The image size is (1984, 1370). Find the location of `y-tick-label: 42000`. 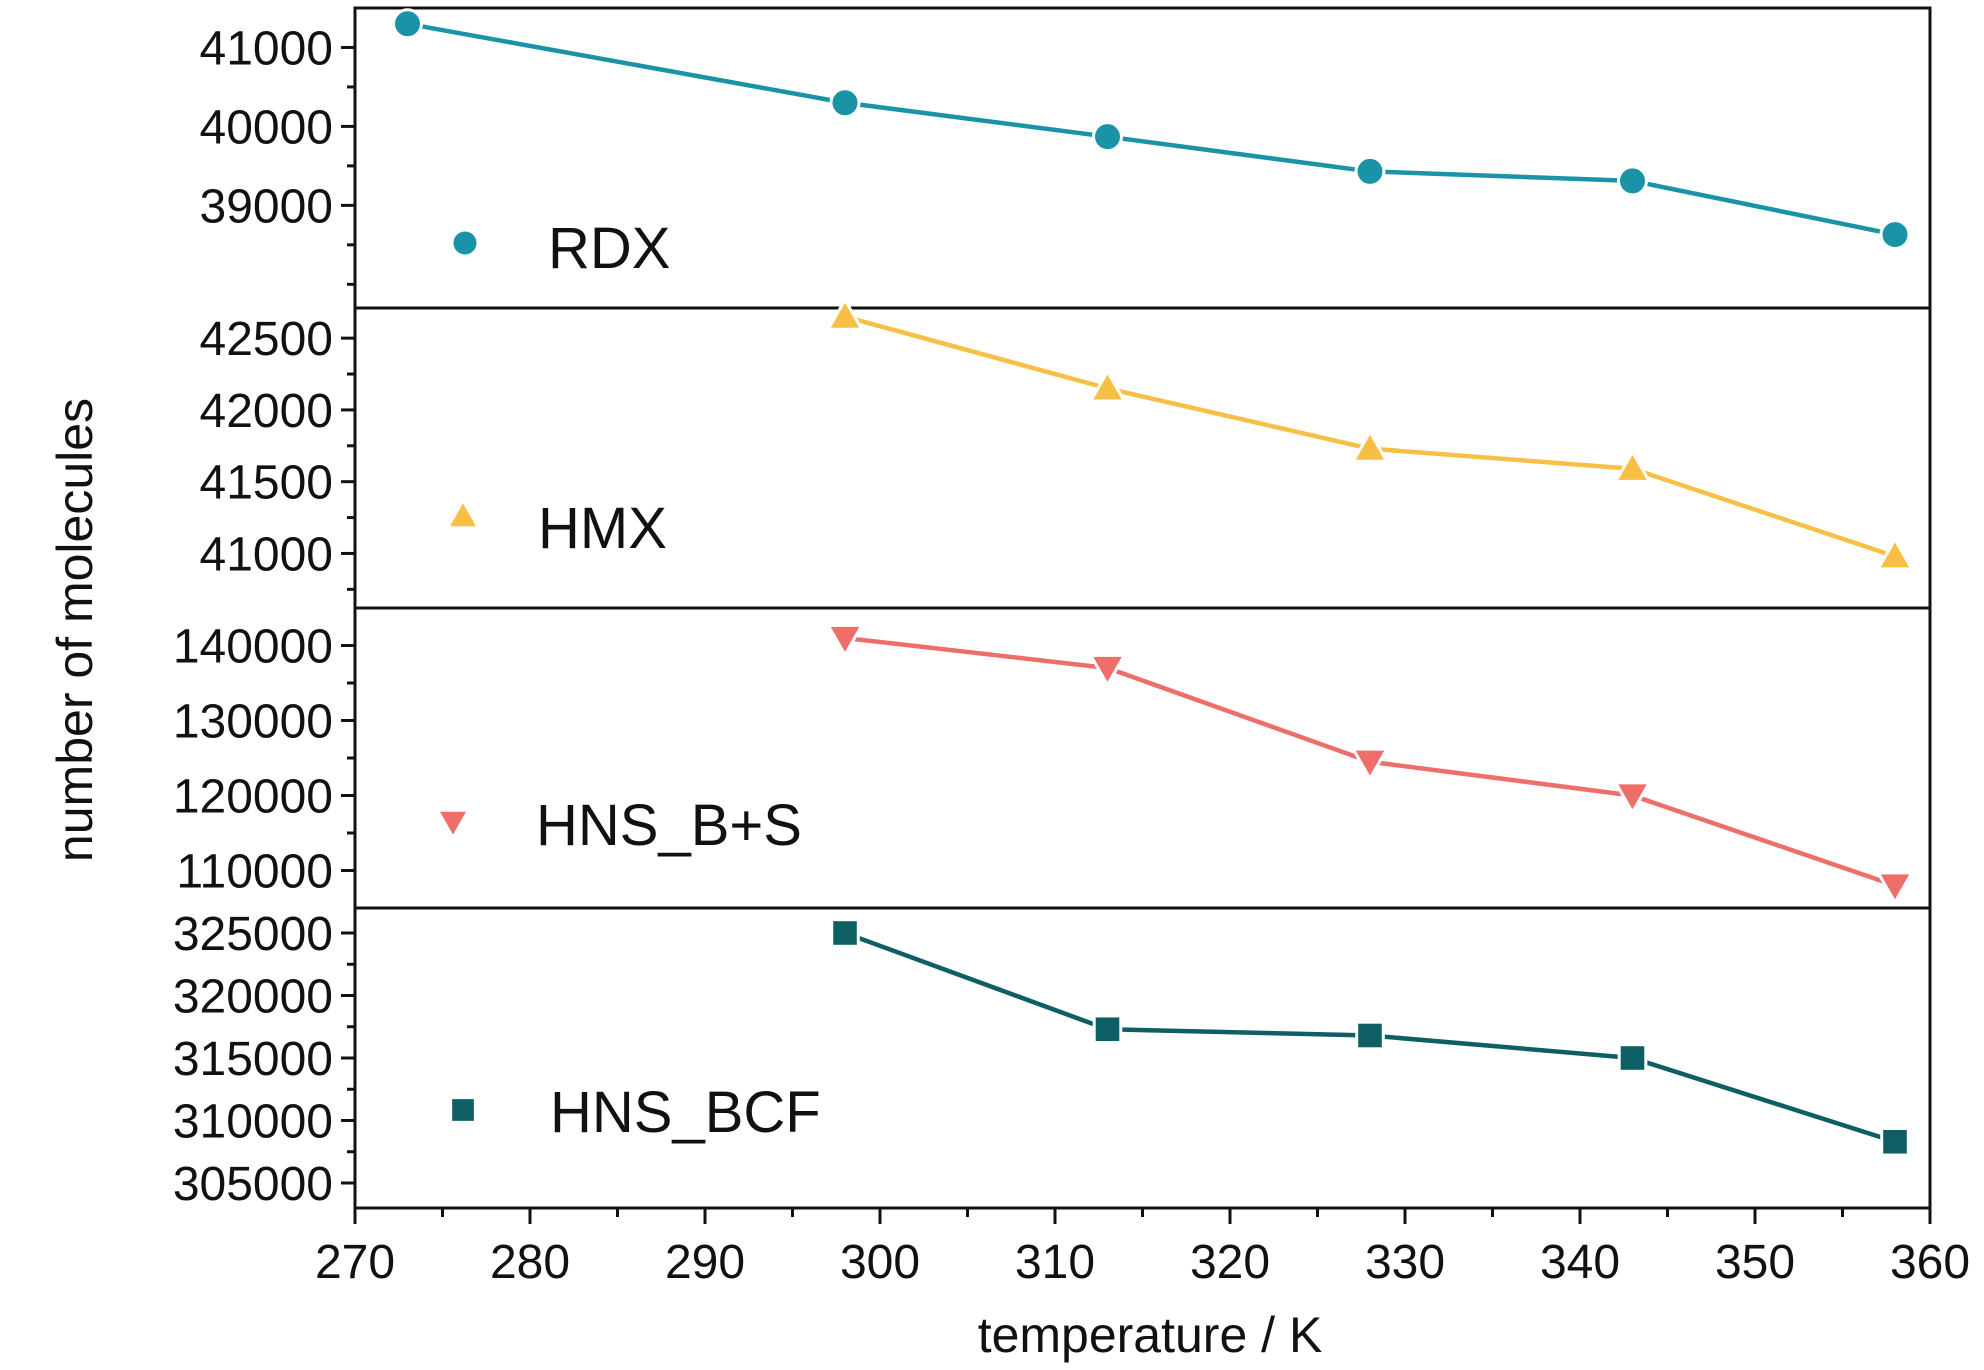

y-tick-label: 42000 is located at coordinates (266, 411).